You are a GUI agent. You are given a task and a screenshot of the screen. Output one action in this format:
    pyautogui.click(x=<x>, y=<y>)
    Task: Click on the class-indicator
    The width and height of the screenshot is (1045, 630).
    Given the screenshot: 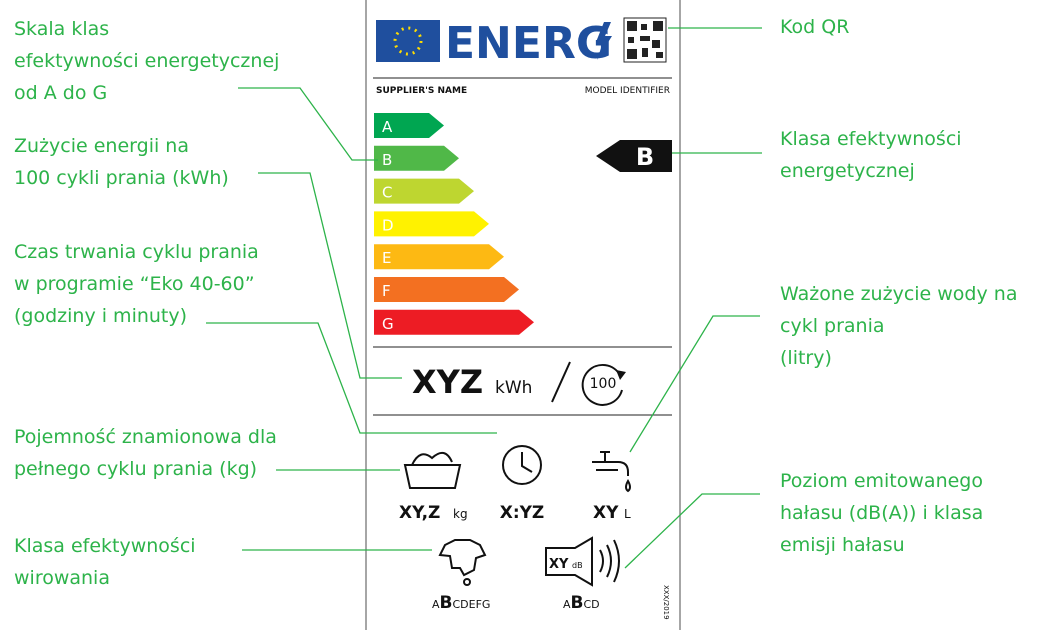 What is the action you would take?
    pyautogui.click(x=634, y=156)
    